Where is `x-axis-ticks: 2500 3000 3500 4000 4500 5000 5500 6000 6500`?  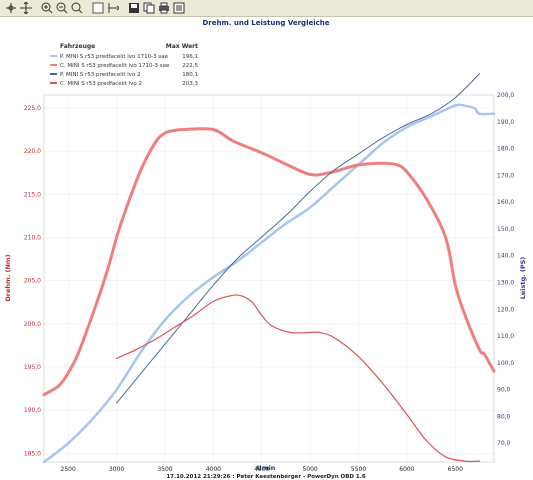 x-axis-ticks: 2500 3000 3500 4000 4500 5000 5500 6000 6500 is located at coordinates (262, 469).